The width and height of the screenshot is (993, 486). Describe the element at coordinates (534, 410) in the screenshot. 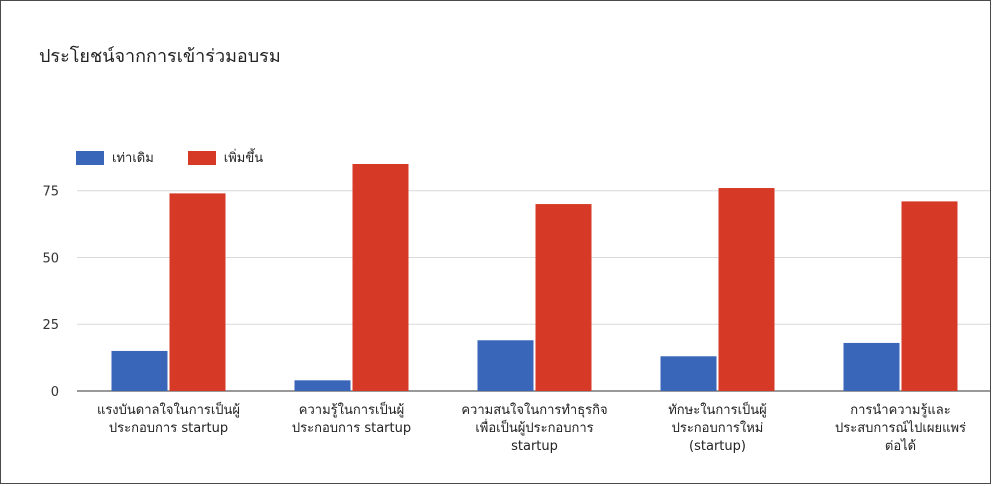

I see `x-category-label-line: ความสนใจในการทำธุรกิจ` at that location.